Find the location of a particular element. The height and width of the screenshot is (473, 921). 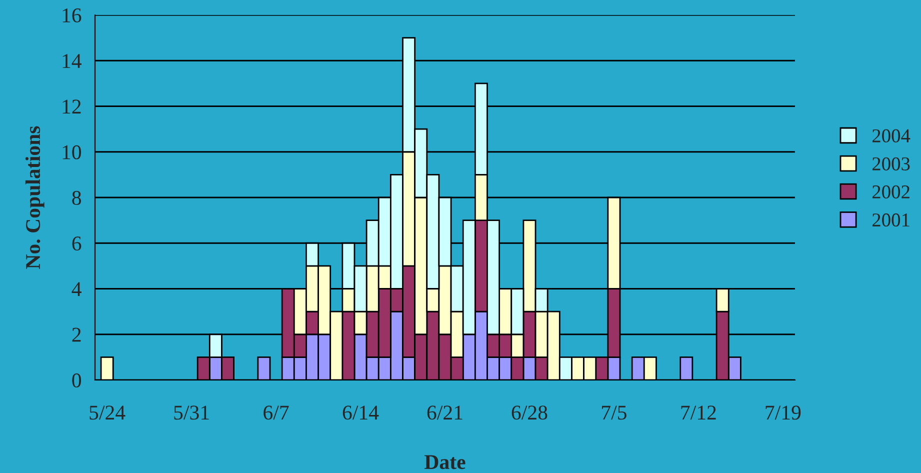

x-tick-label: 6/7 is located at coordinates (276, 413).